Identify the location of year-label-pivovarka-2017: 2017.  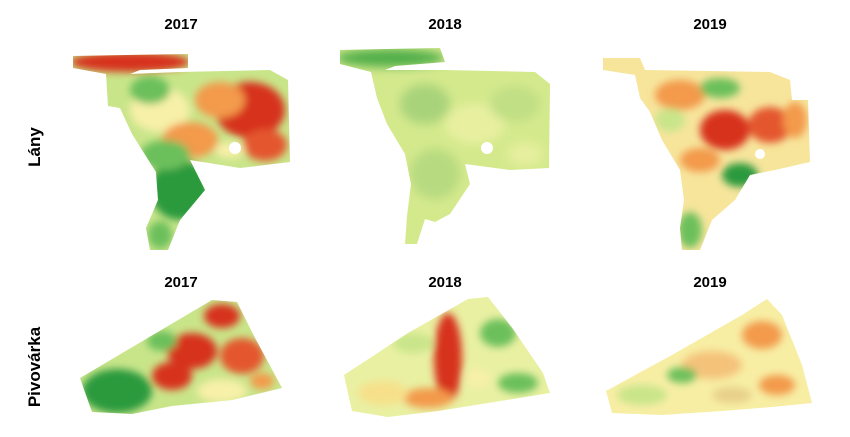
(181, 282).